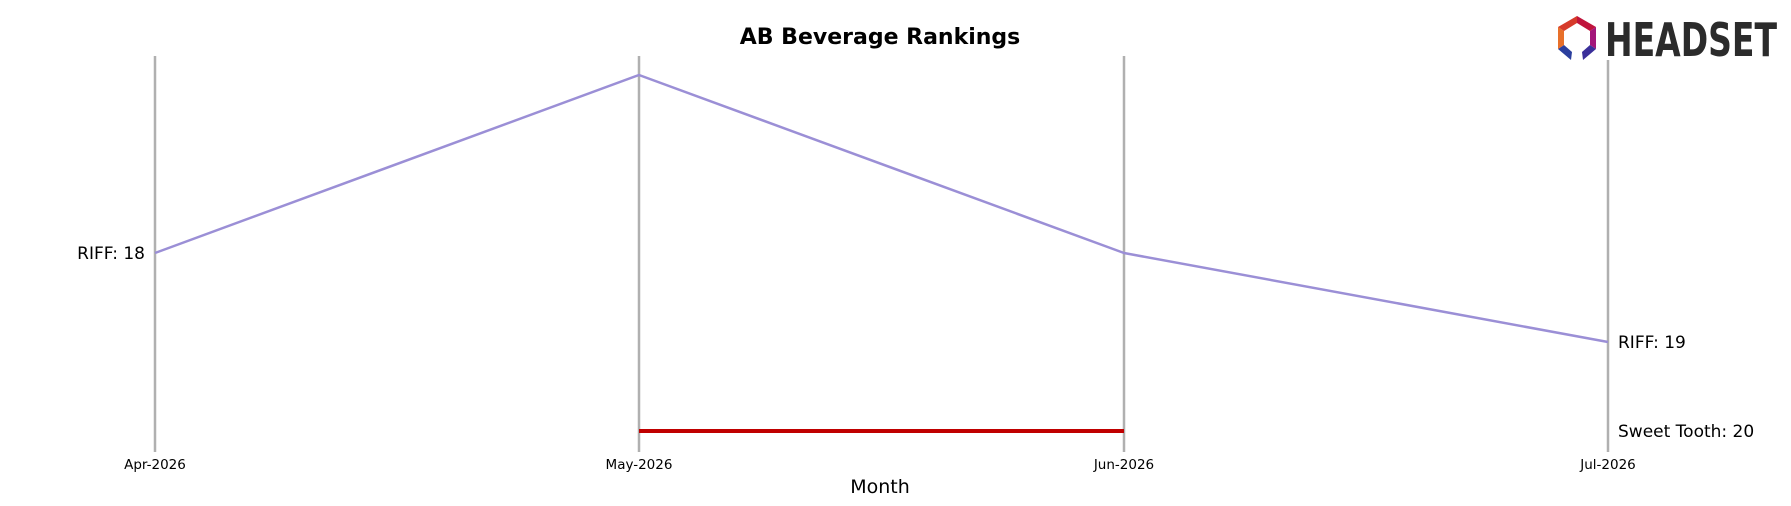 This screenshot has height=506, width=1791. I want to click on headset-logo: HEADSET, so click(1667, 40).